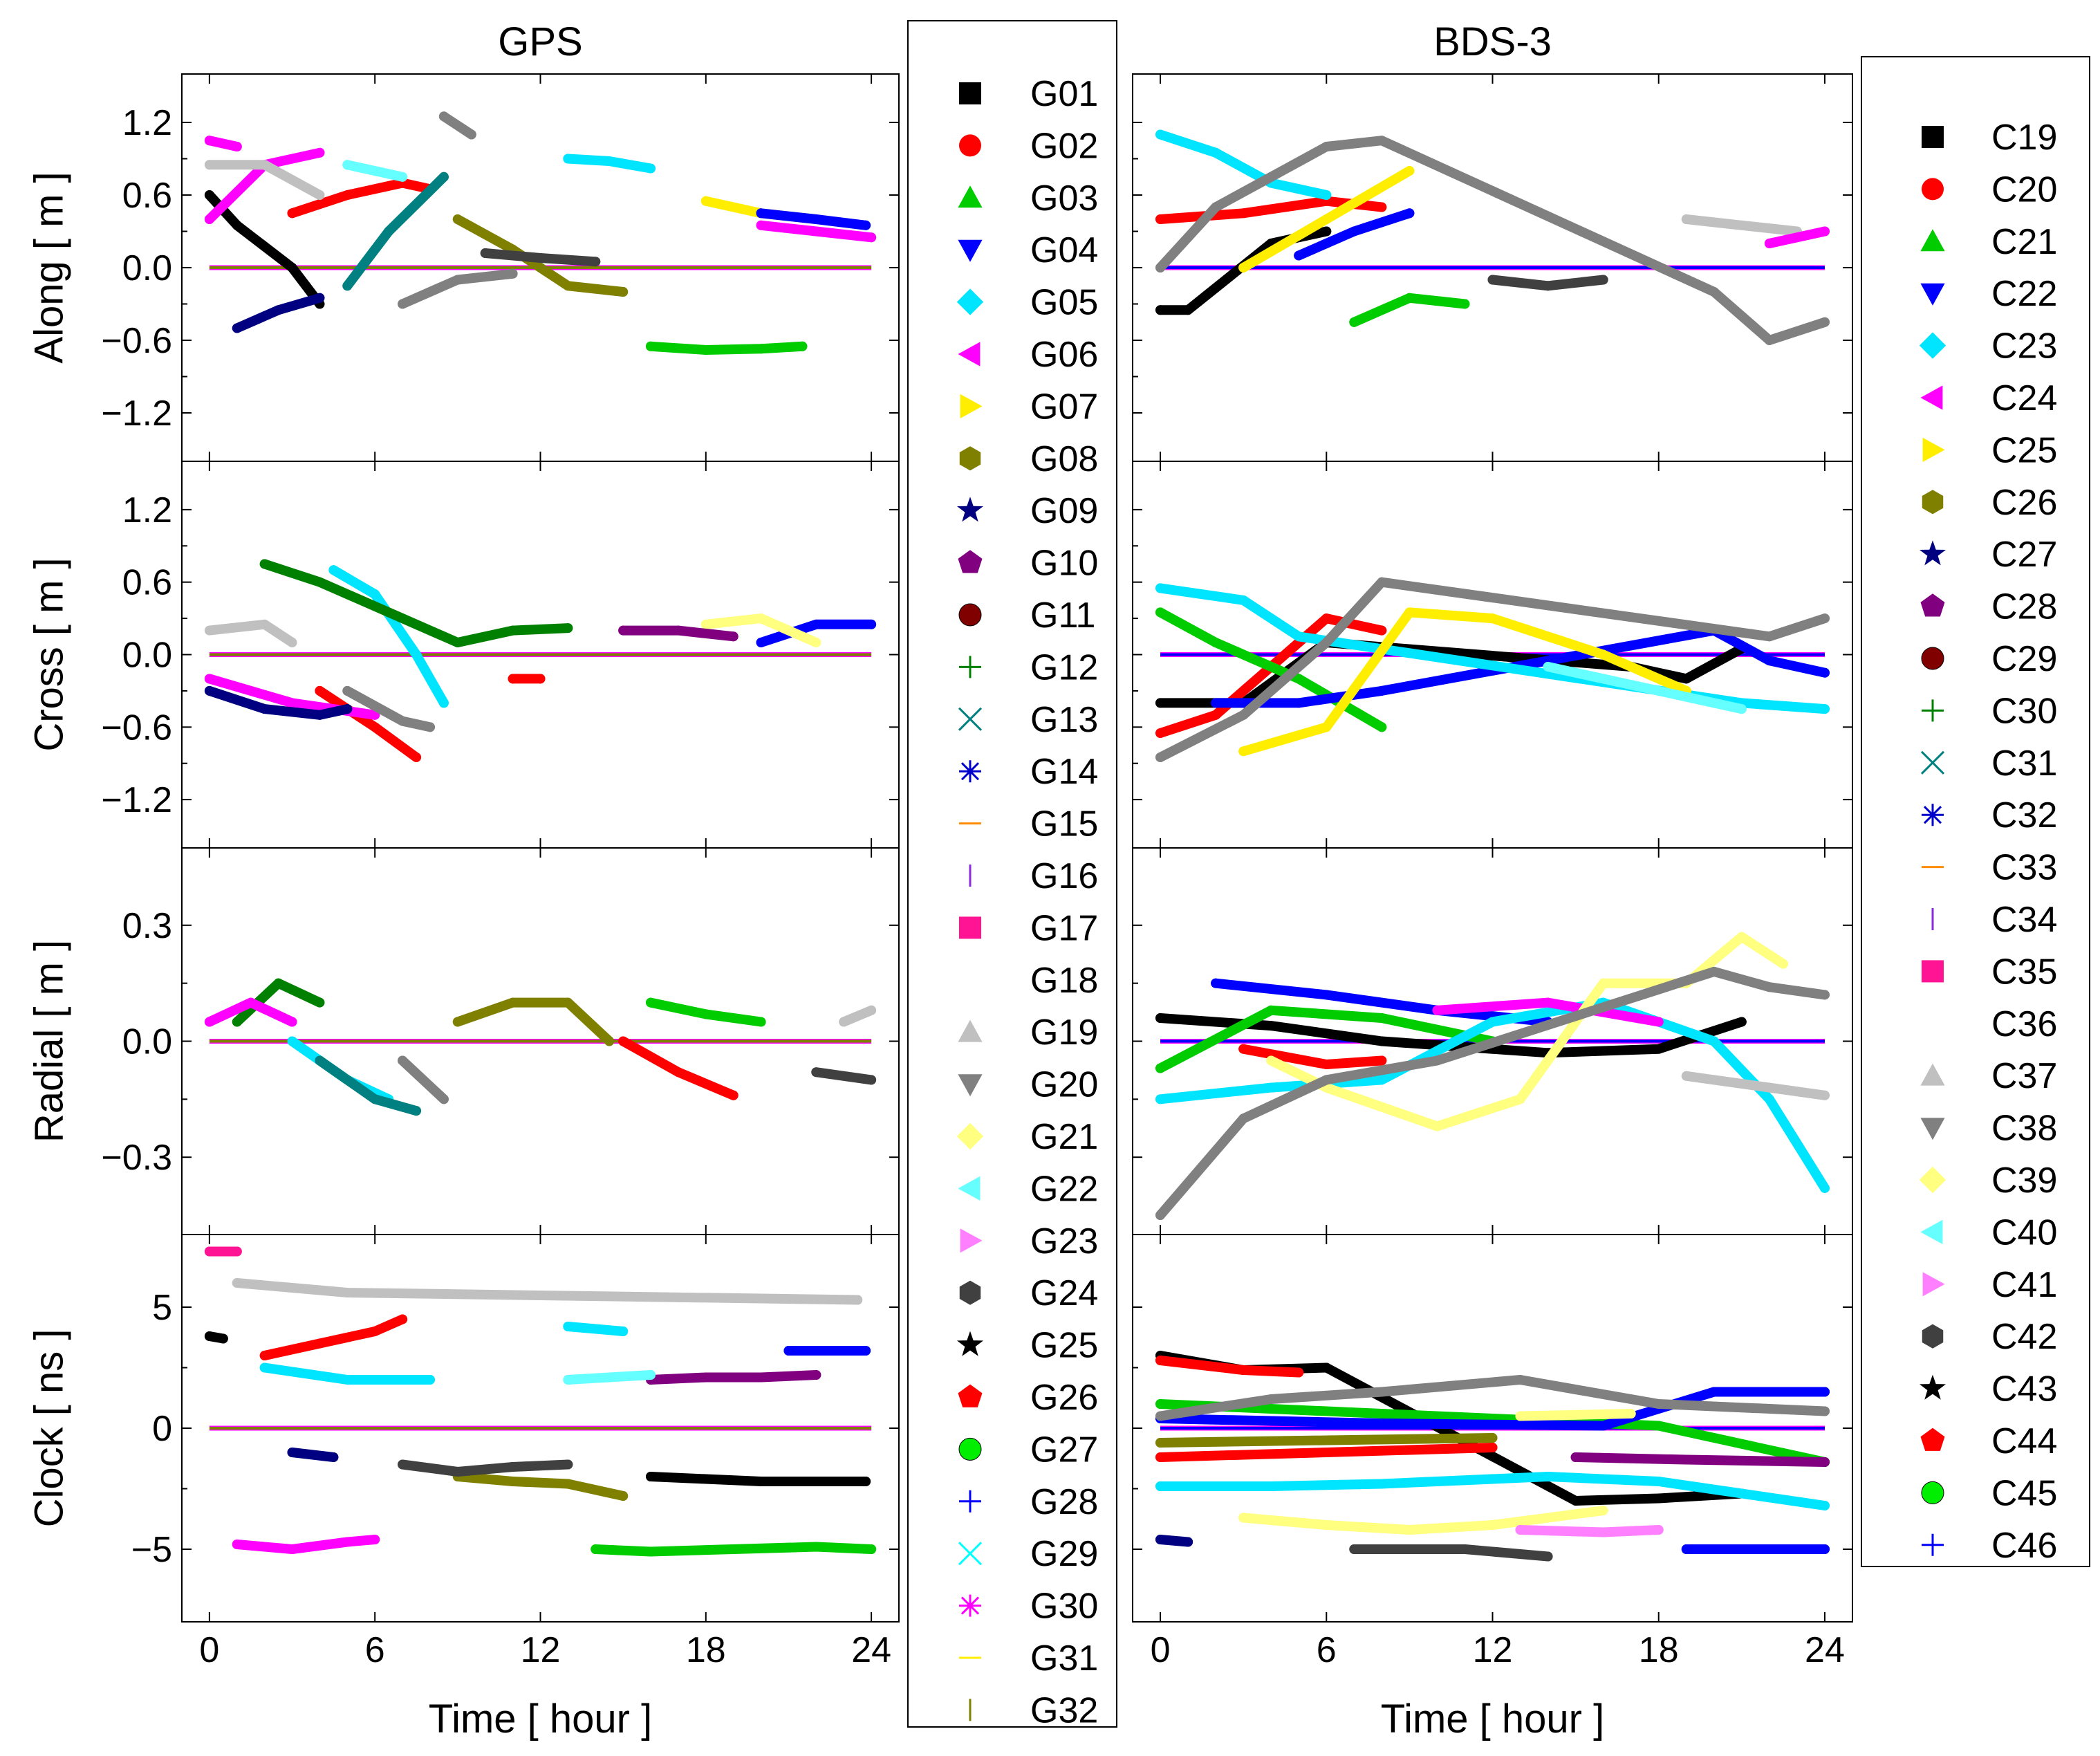  What do you see at coordinates (2024, 1546) in the screenshot?
I see `legend-label: C46` at bounding box center [2024, 1546].